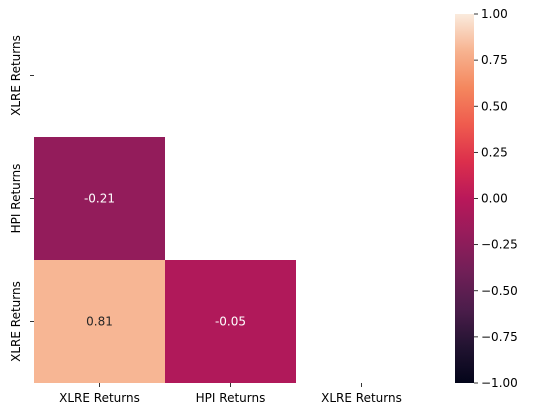 This screenshot has height=418, width=535. I want to click on x-tick-label: HPI Returns, so click(231, 398).